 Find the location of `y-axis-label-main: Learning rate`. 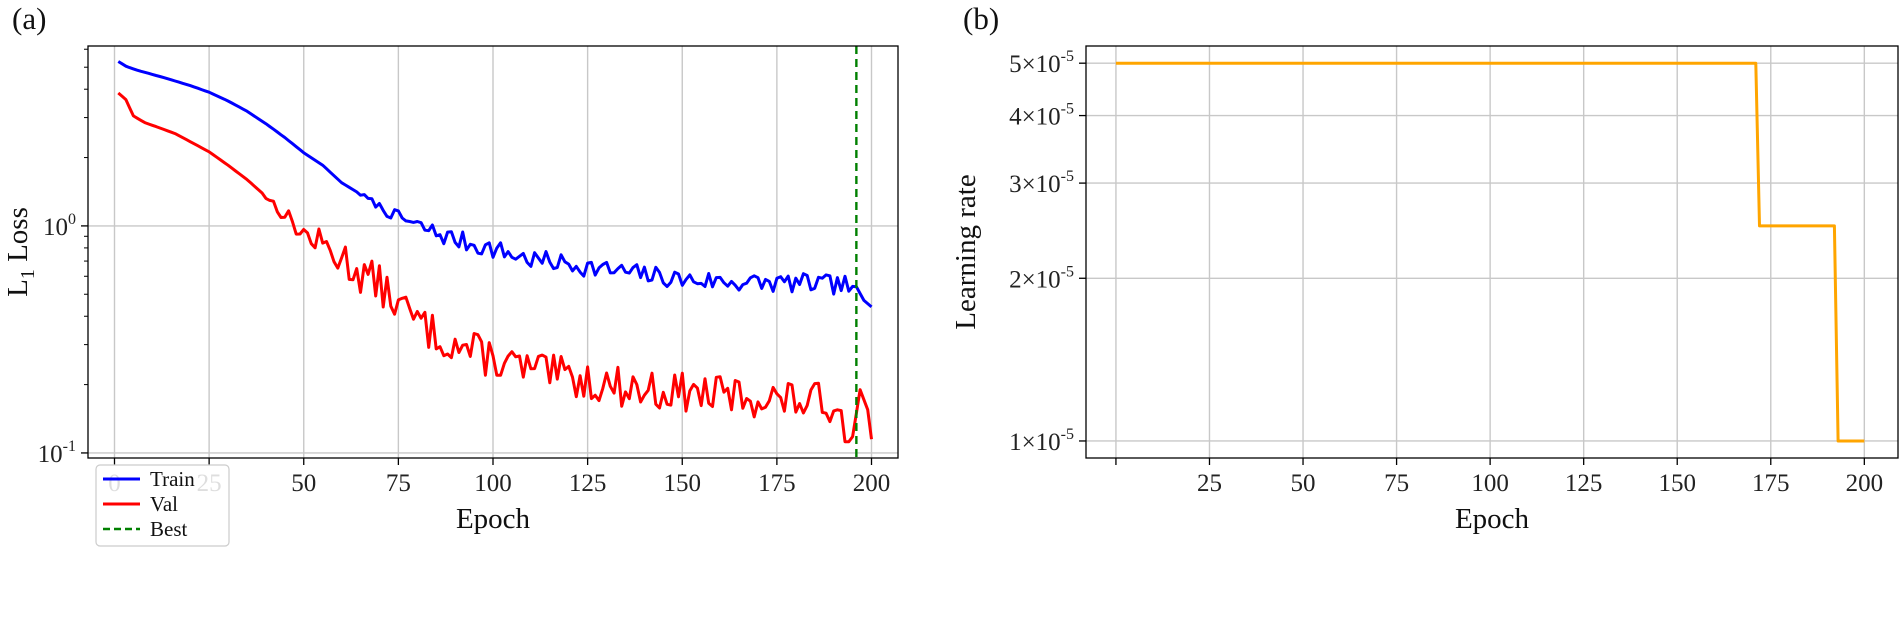

y-axis-label-main: Learning rate is located at coordinates (966, 251).